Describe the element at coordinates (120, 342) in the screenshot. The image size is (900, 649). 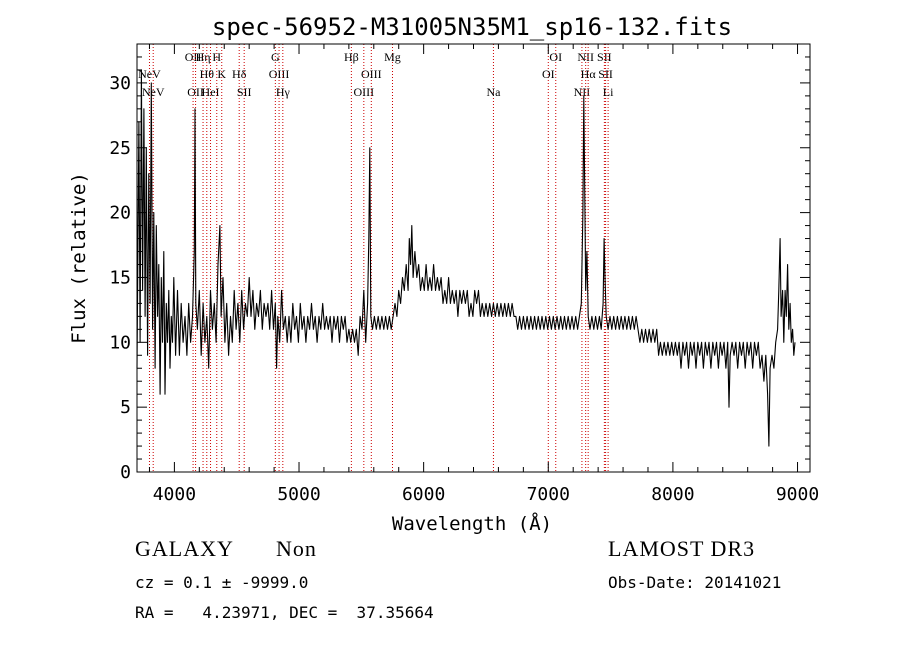
I see `y-tick-label: 10` at that location.